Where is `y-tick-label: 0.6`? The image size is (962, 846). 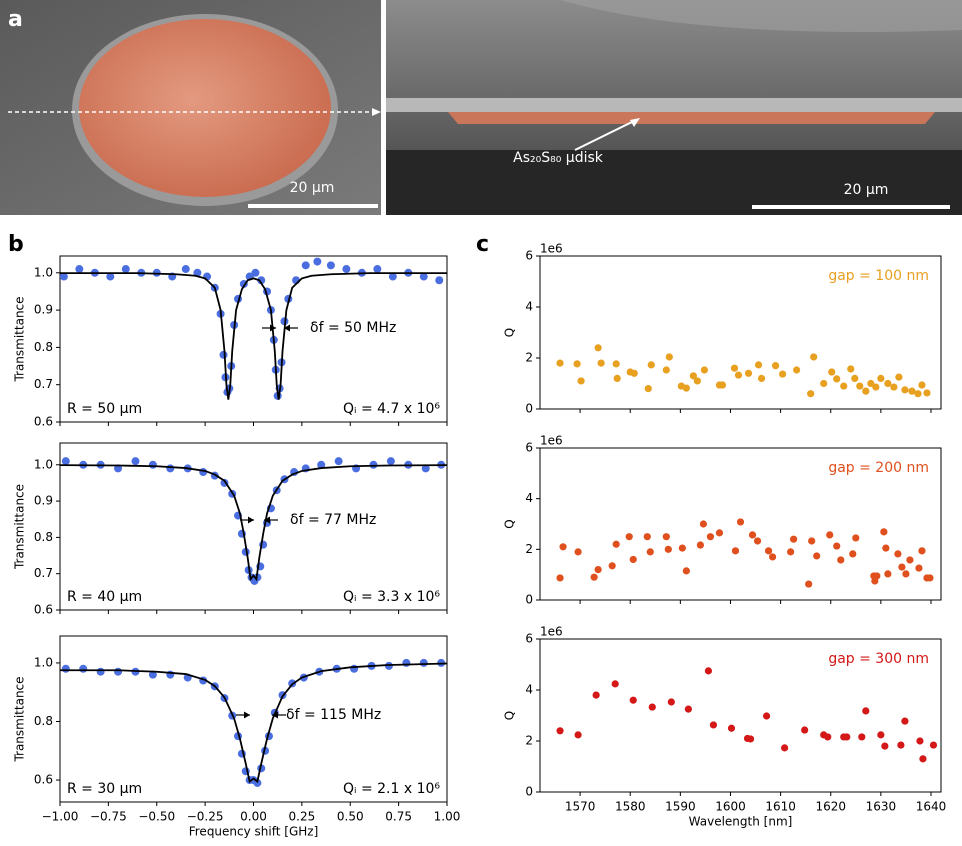 y-tick-label: 0.6 is located at coordinates (43, 422).